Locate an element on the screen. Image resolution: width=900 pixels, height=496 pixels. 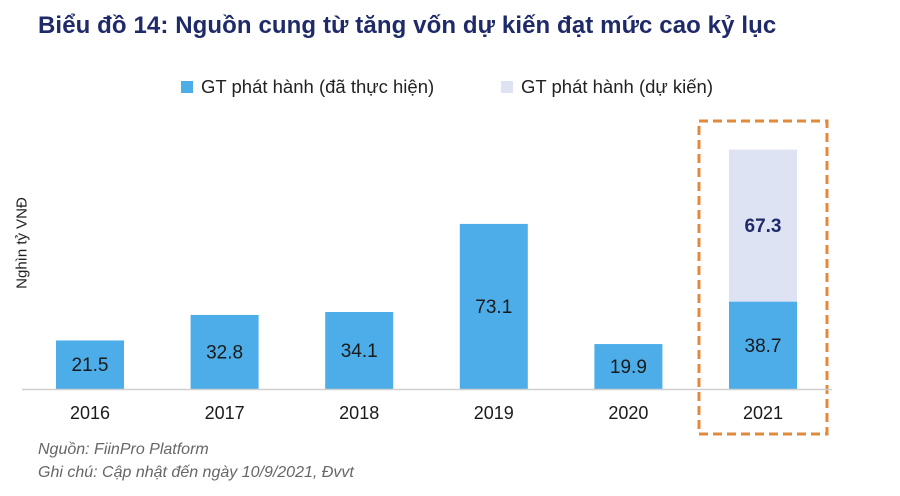
data-label-2020-series-0: 19.9 is located at coordinates (628, 367).